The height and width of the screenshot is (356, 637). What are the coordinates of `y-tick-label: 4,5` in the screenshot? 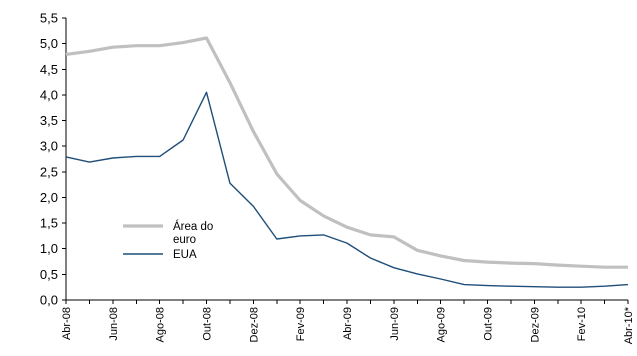 It's located at (49, 69).